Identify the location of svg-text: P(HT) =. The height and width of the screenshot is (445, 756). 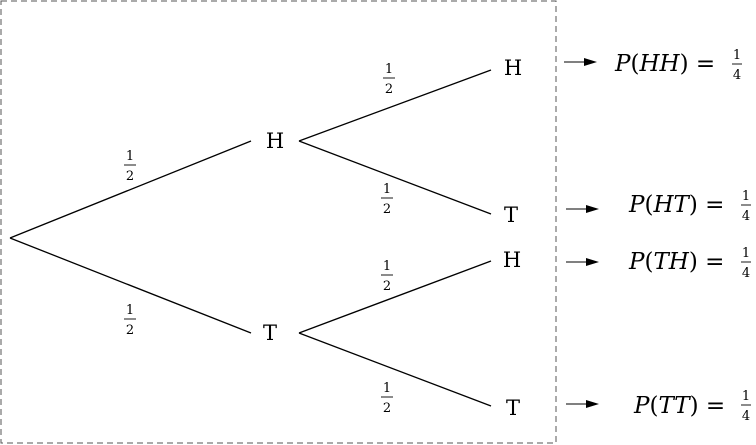
(676, 205).